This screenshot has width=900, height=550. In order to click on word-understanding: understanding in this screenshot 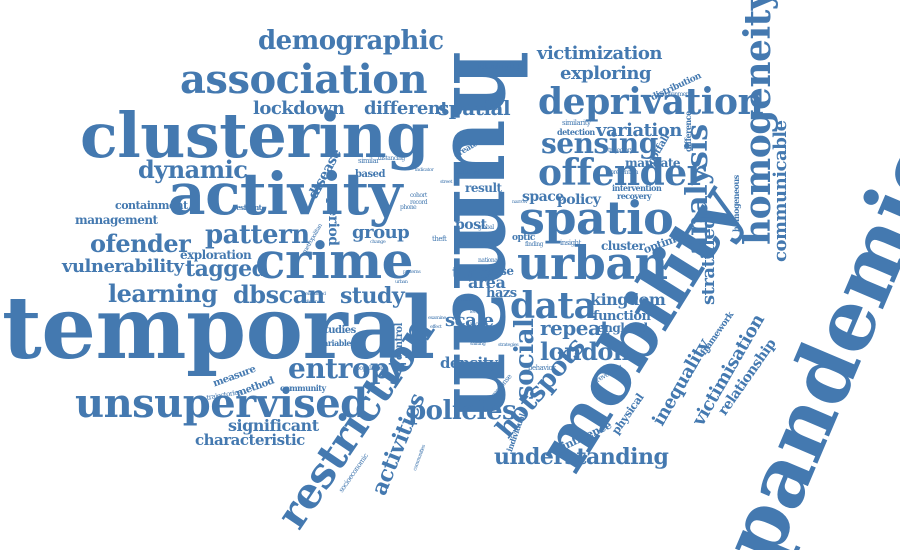, I will do `click(581, 457)`.